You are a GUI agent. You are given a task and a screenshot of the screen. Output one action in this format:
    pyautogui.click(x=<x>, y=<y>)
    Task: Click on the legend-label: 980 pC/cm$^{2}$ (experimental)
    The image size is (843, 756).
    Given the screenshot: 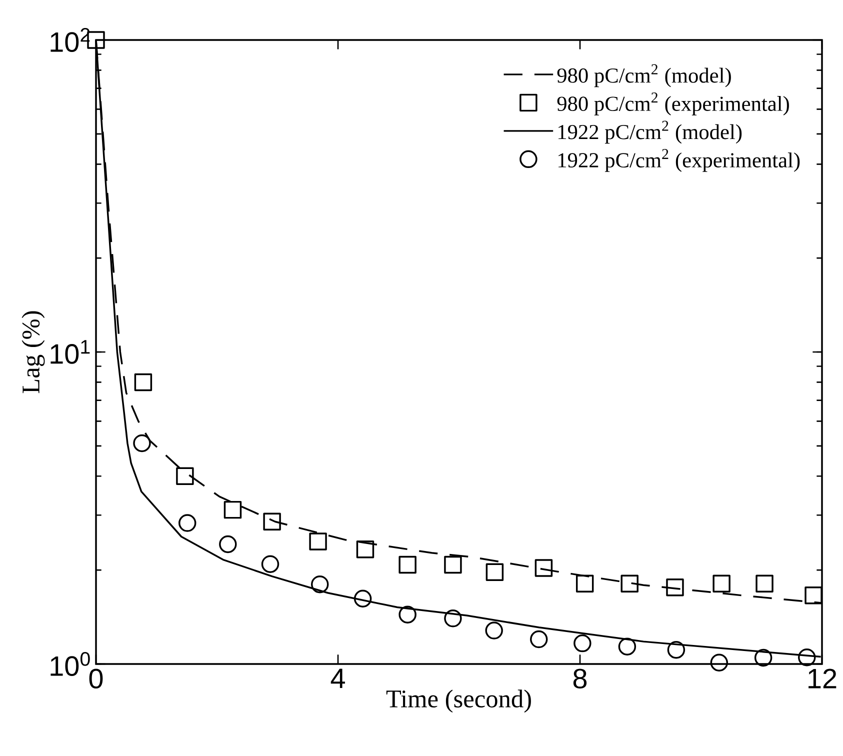 What is the action you would take?
    pyautogui.click(x=673, y=104)
    